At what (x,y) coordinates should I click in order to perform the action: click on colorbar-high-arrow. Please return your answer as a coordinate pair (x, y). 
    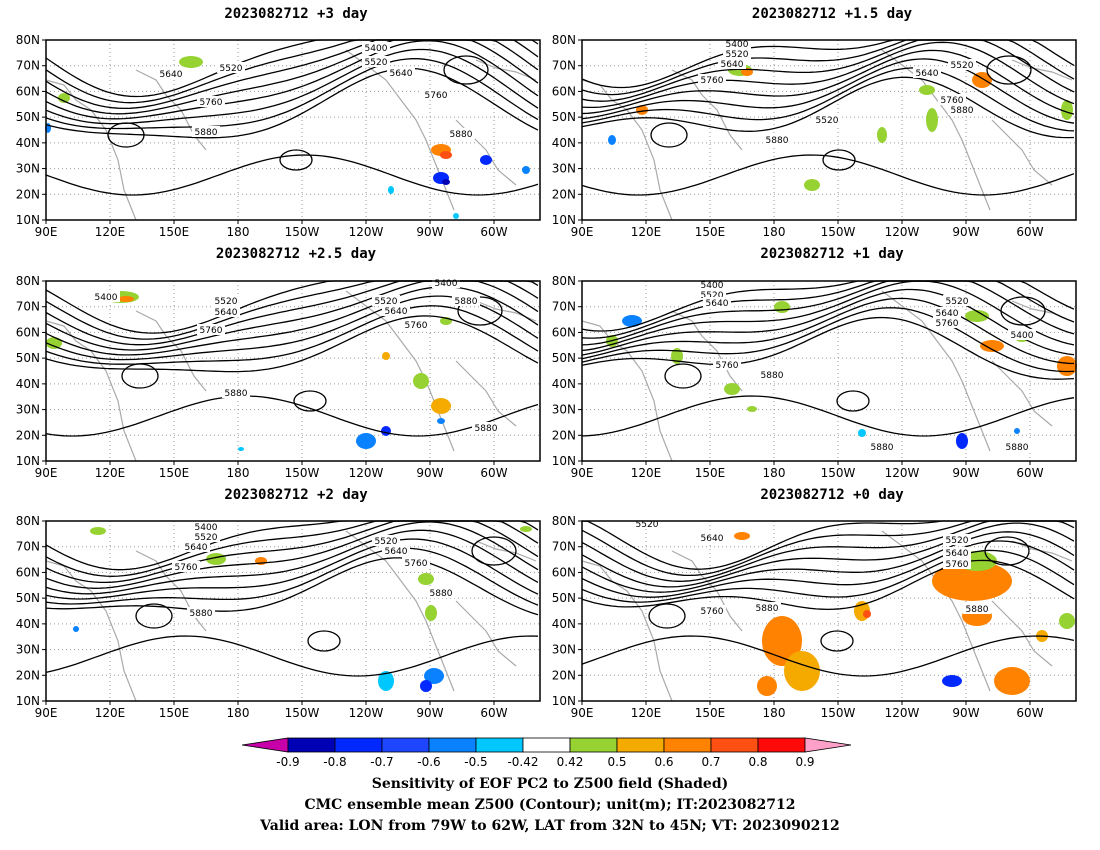
    Looking at the image, I should click on (828, 745).